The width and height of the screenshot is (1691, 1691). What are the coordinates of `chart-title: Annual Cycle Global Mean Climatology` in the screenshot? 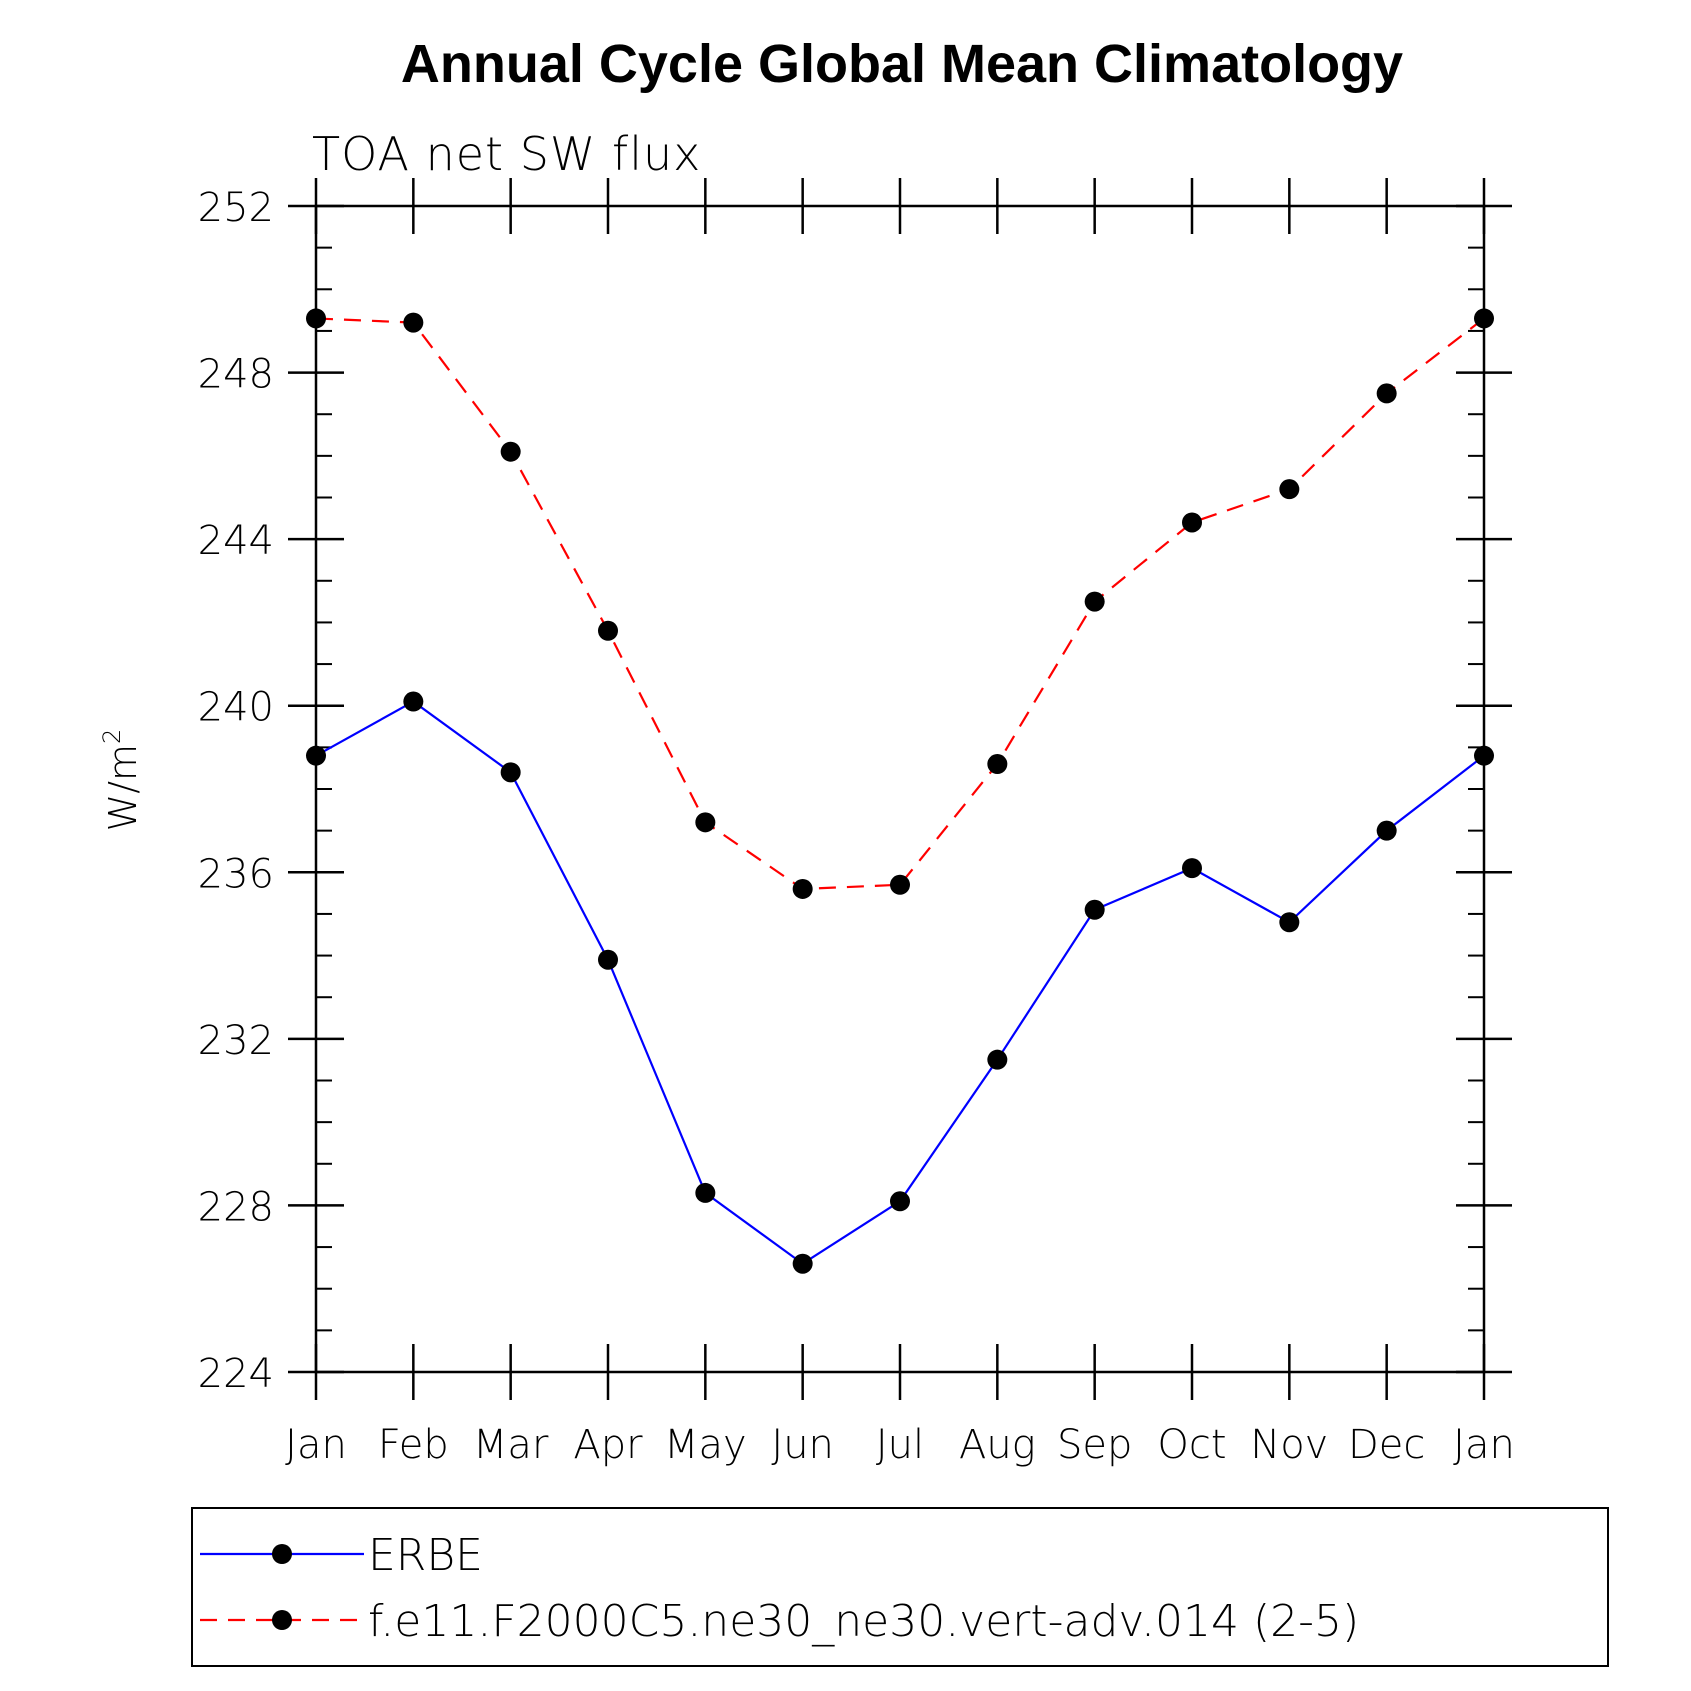 It's located at (902, 64).